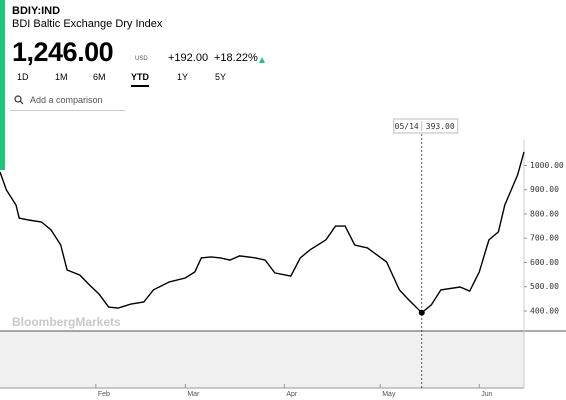  What do you see at coordinates (236, 58) in the screenshot?
I see `change-pct: +18.22%` at bounding box center [236, 58].